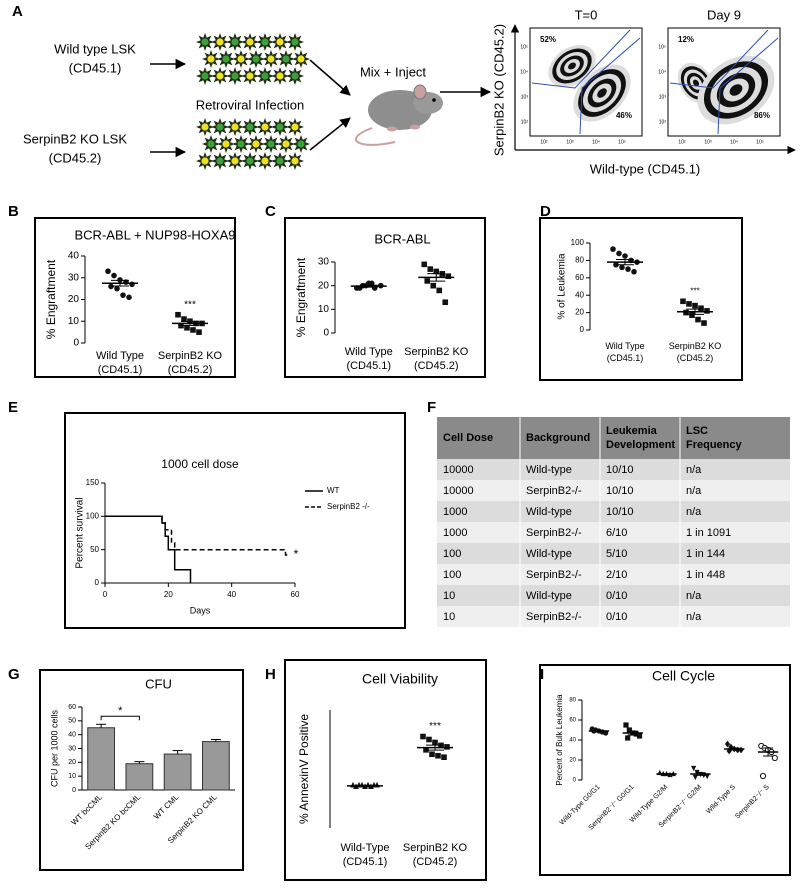  What do you see at coordinates (705, 554) in the screenshot?
I see `table-cell: 1 in 144` at bounding box center [705, 554].